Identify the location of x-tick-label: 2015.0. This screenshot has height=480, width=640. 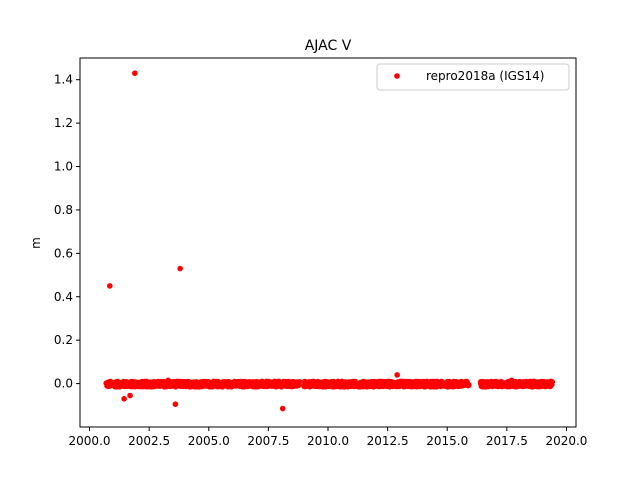
(447, 441).